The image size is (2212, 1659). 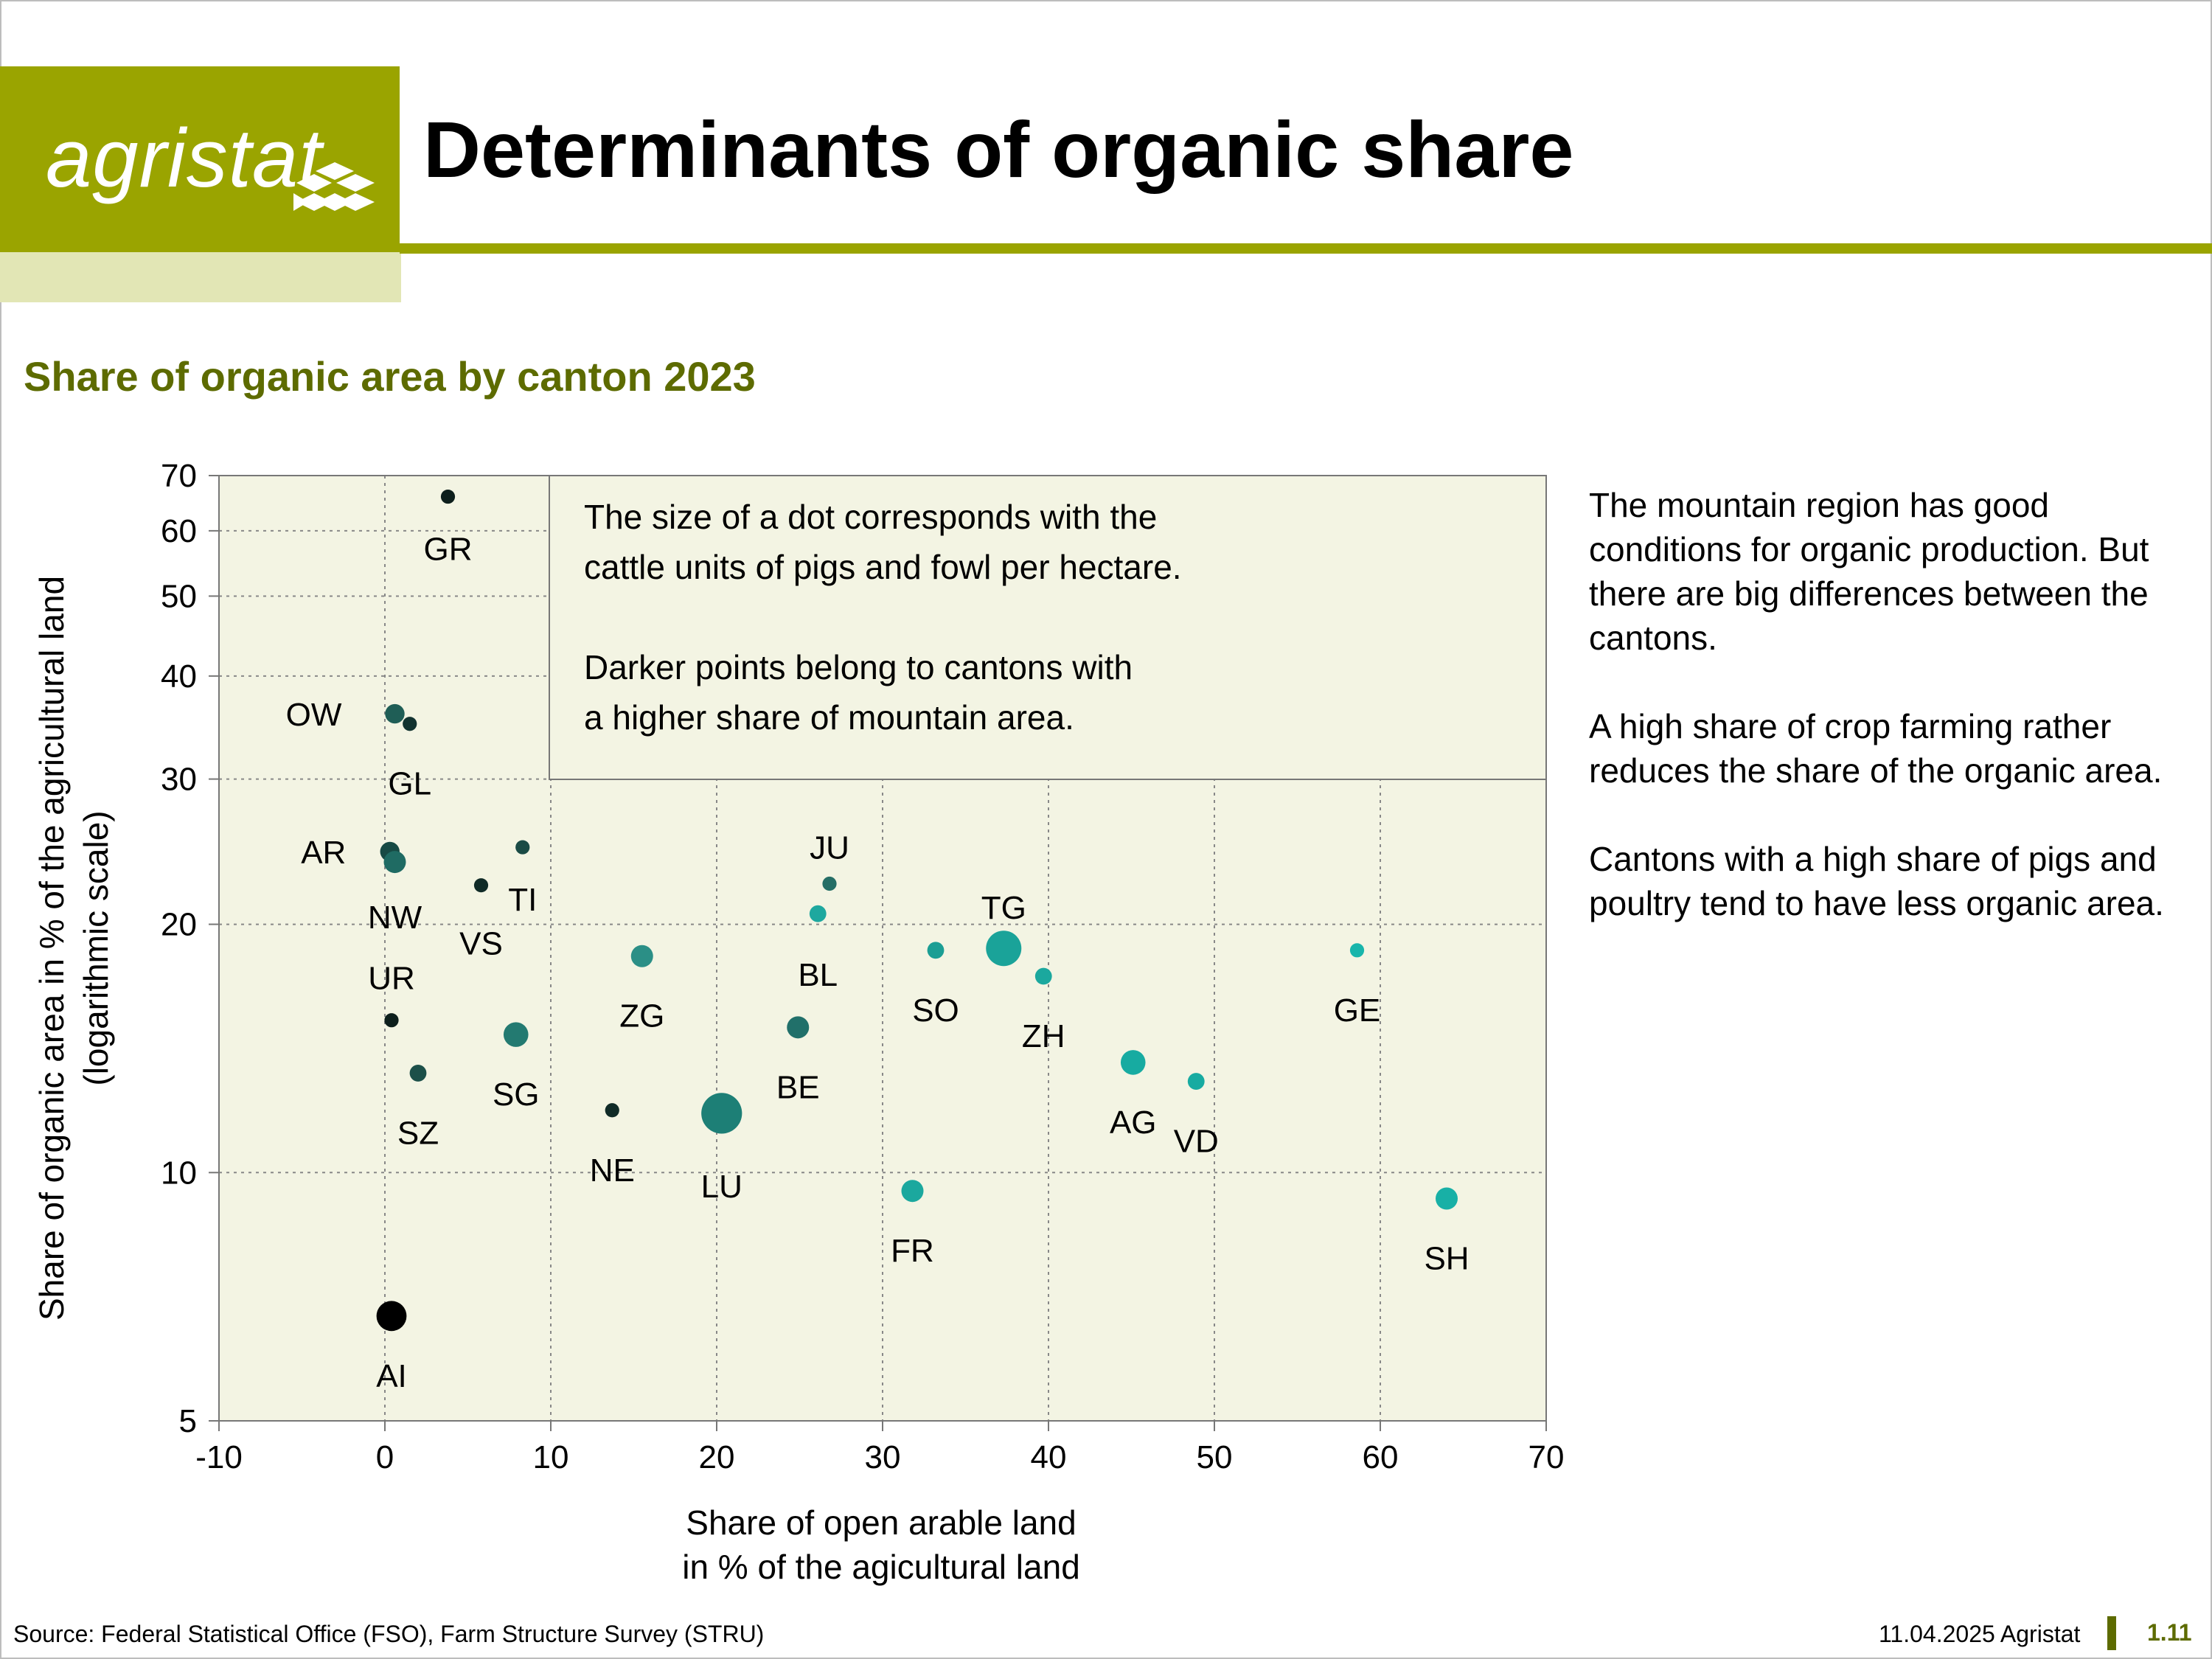 What do you see at coordinates (1048, 627) in the screenshot?
I see `annotation-box` at bounding box center [1048, 627].